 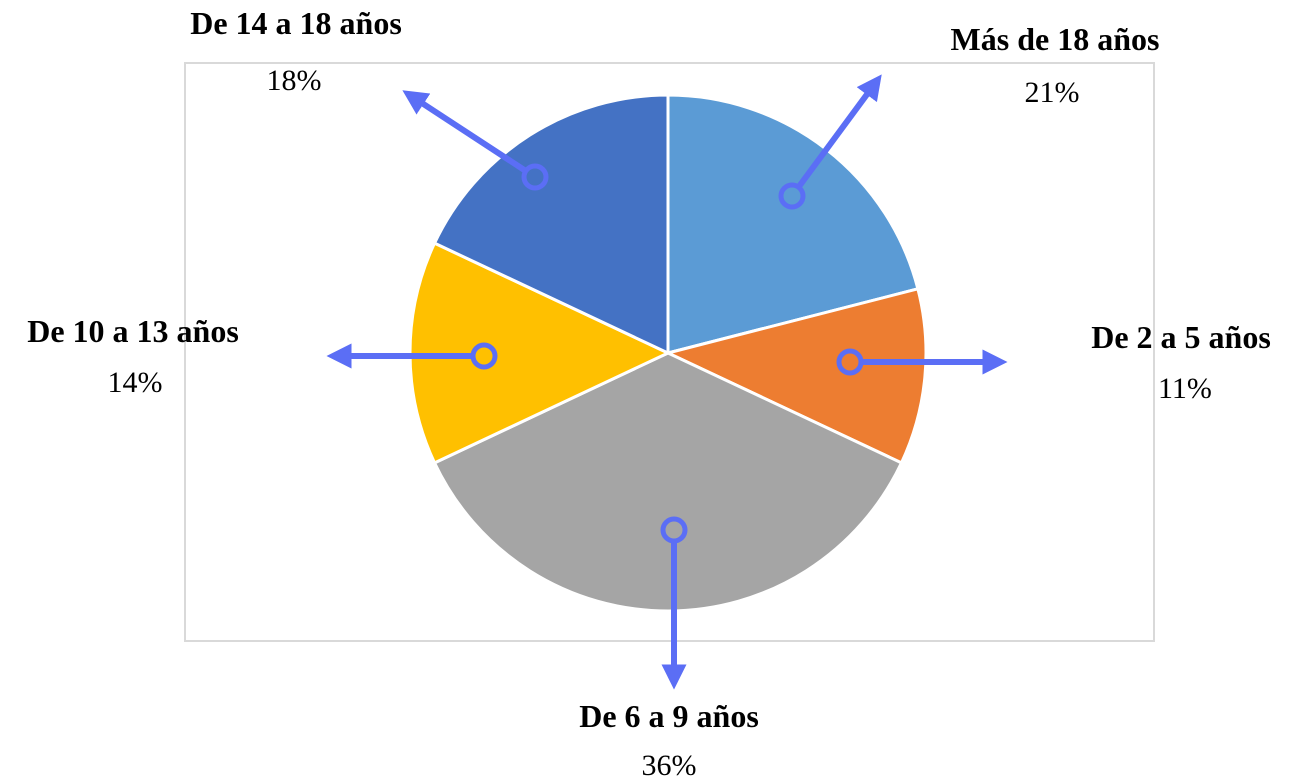 What do you see at coordinates (1185, 388) in the screenshot?
I see `value-label-2-a-5: 11%` at bounding box center [1185, 388].